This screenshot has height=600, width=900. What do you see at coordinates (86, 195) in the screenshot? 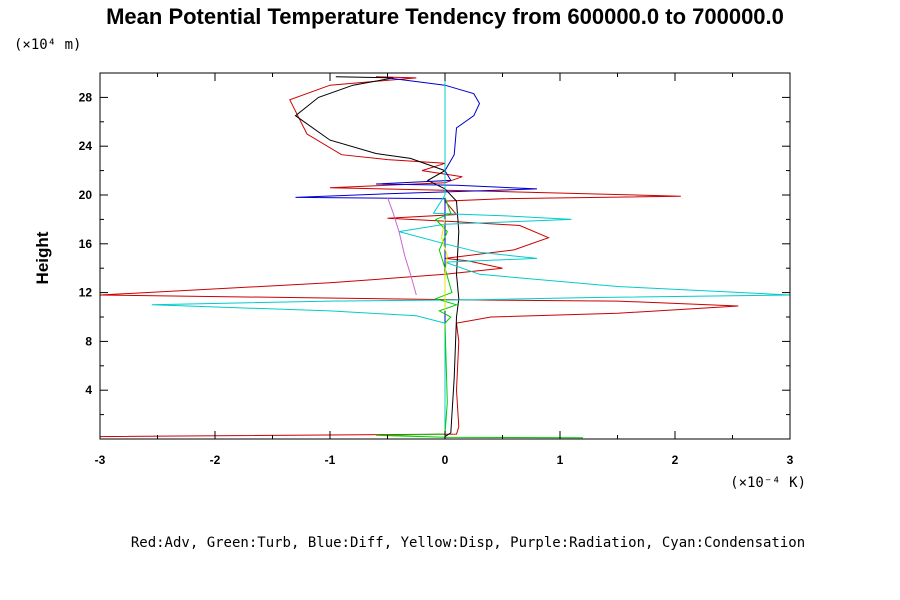
I see `y-tick-label: 20` at bounding box center [86, 195].